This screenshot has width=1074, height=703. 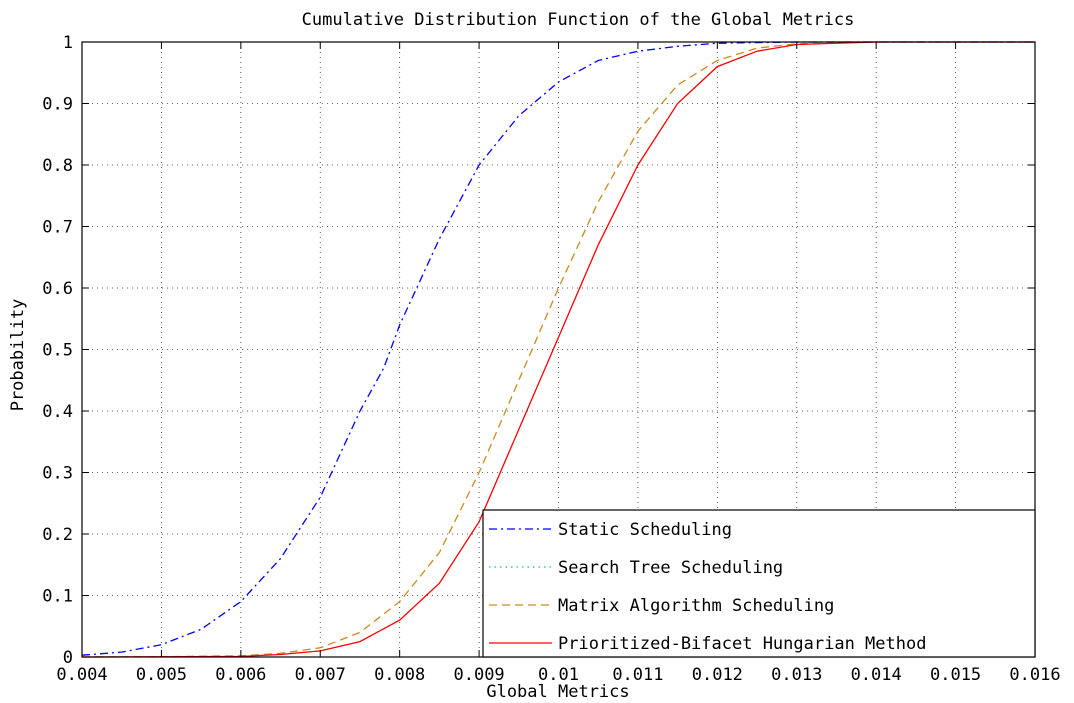 I want to click on x-tick-label: 0.01, so click(x=558, y=675).